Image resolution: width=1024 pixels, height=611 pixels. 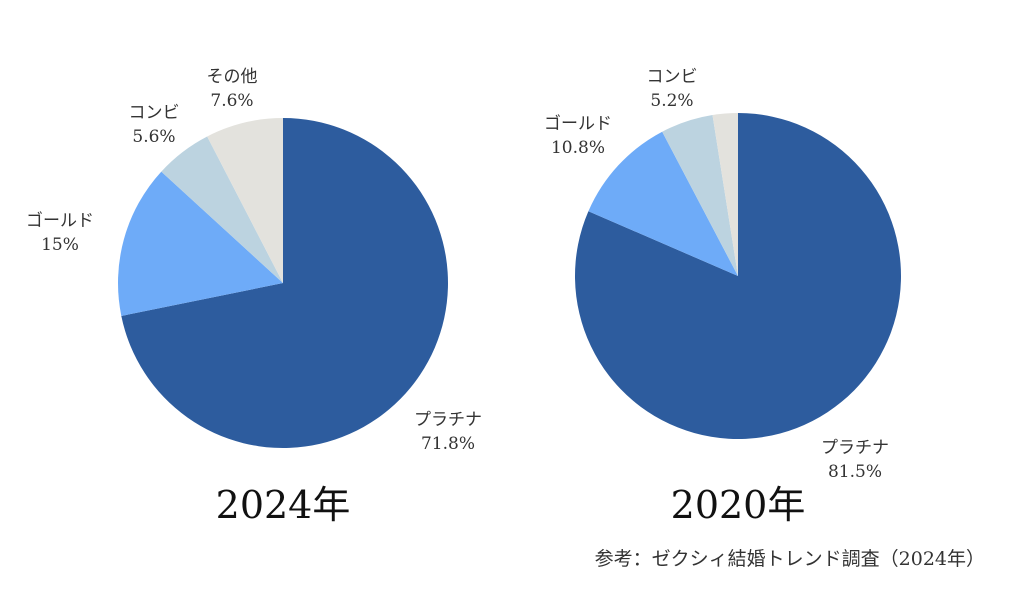 I want to click on slice-value-gold-2020: 10.8%, so click(x=578, y=148).